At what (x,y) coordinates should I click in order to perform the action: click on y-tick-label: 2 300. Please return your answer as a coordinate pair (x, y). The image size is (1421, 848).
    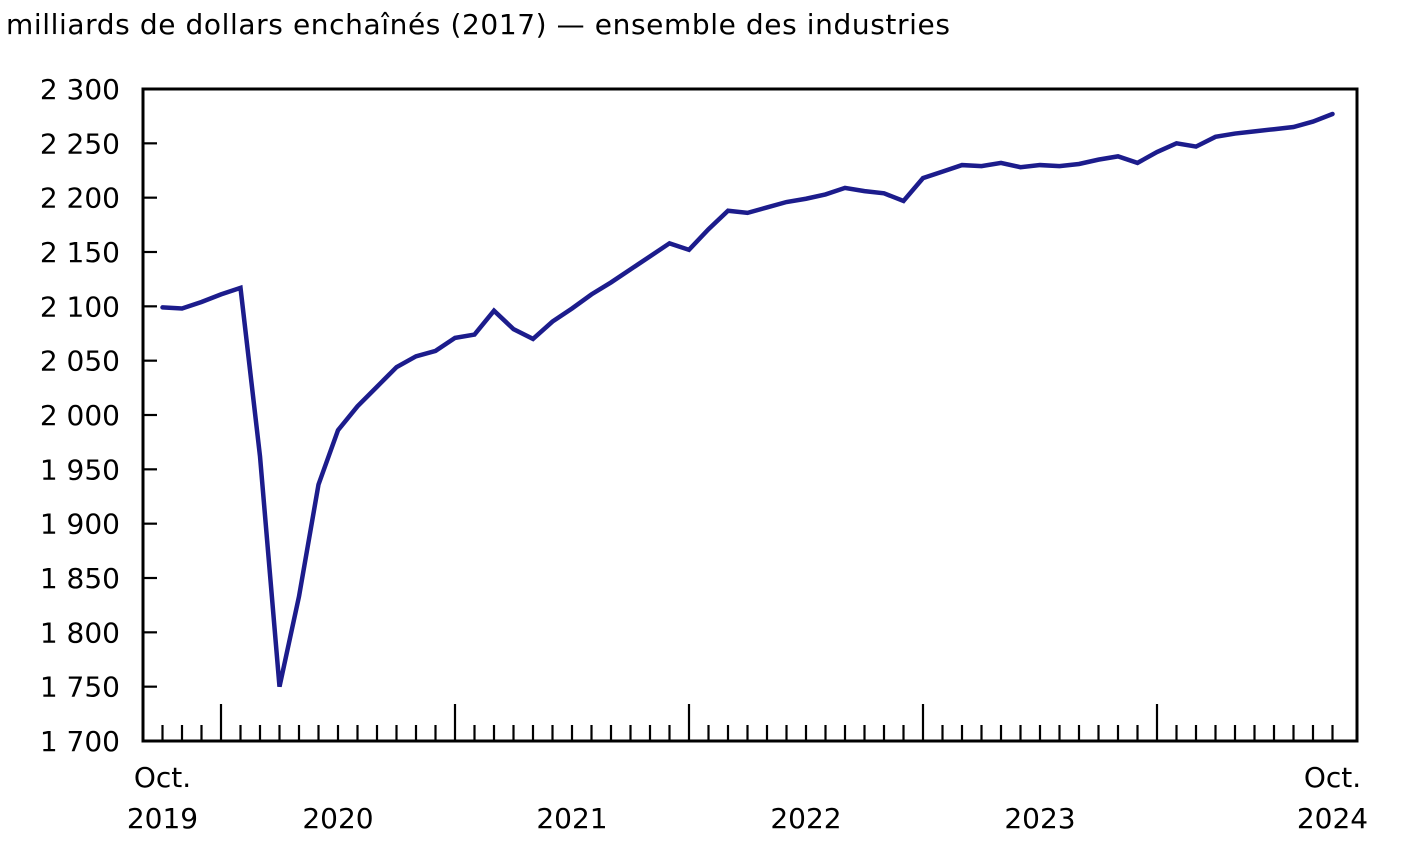
    Looking at the image, I should click on (80, 89).